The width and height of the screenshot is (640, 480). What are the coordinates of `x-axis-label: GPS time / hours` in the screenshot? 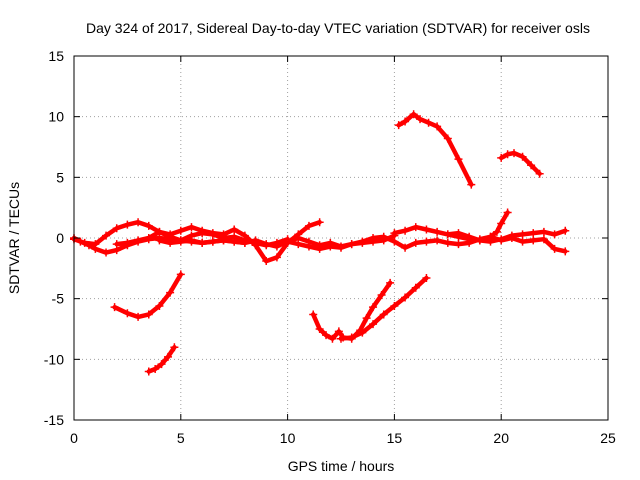 It's located at (341, 466).